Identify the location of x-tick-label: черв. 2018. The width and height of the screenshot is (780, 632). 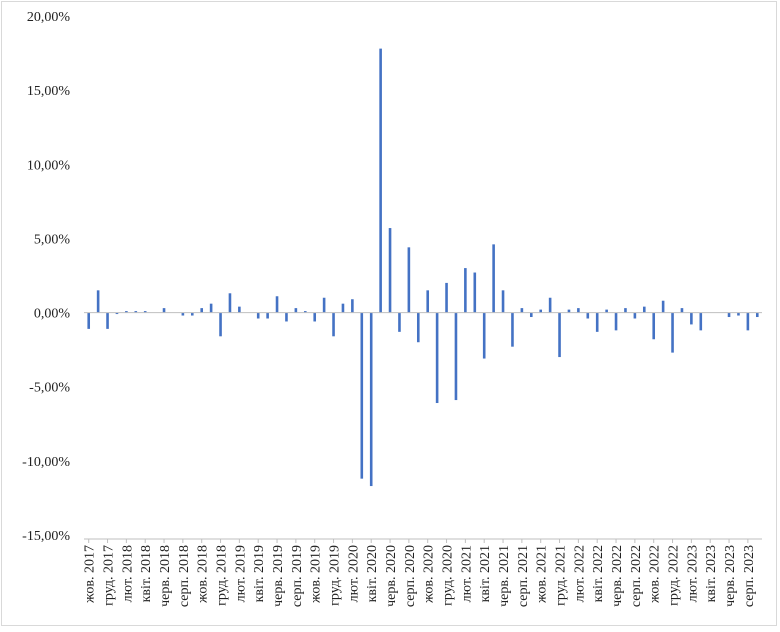
(165, 576).